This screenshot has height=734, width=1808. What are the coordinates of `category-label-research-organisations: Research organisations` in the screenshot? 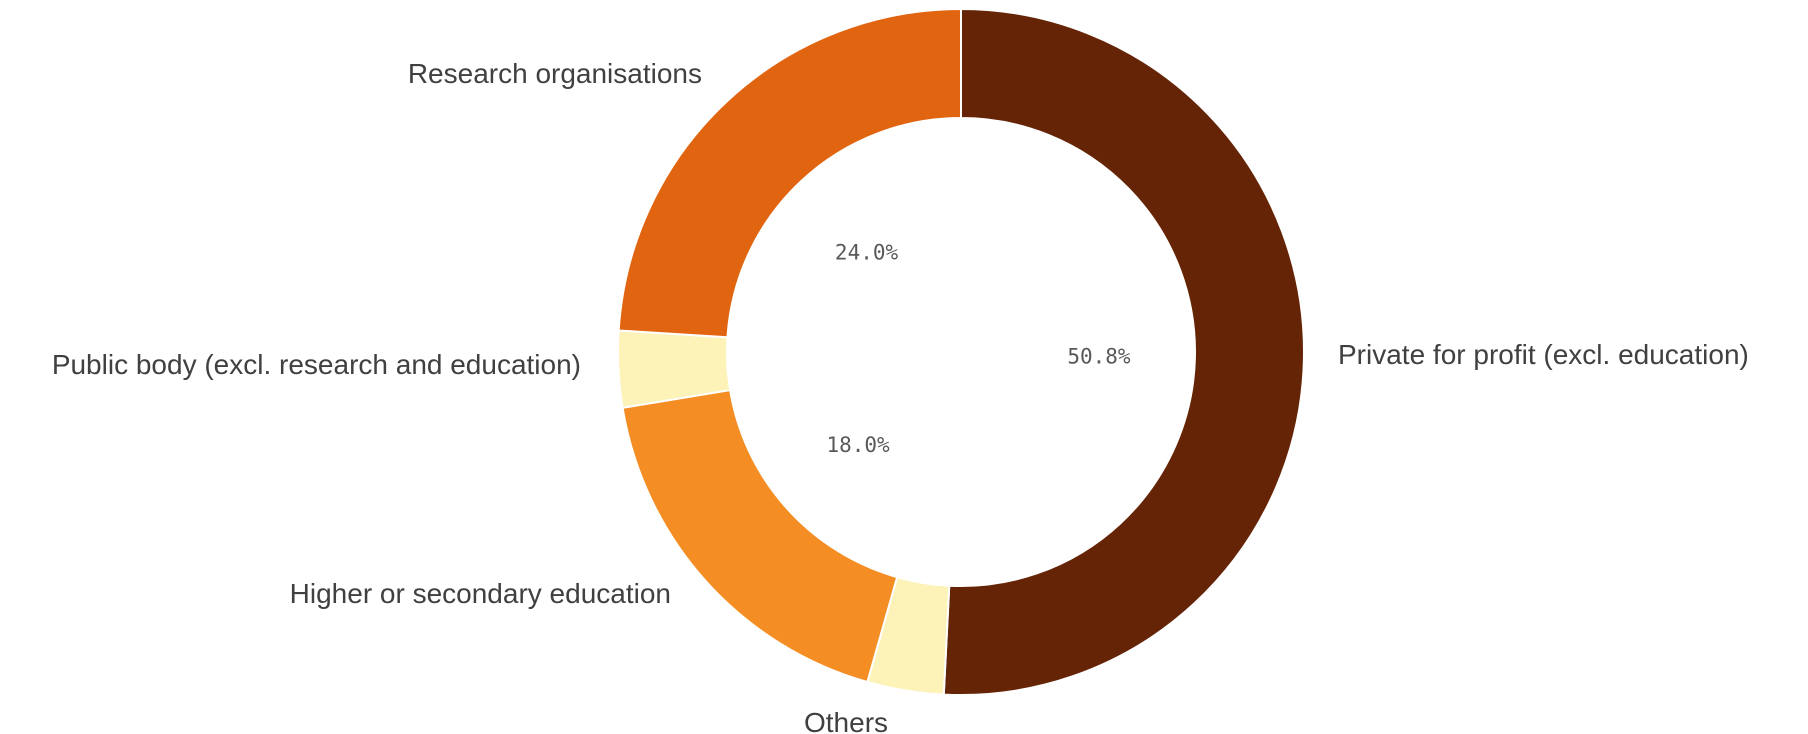 It's located at (555, 73).